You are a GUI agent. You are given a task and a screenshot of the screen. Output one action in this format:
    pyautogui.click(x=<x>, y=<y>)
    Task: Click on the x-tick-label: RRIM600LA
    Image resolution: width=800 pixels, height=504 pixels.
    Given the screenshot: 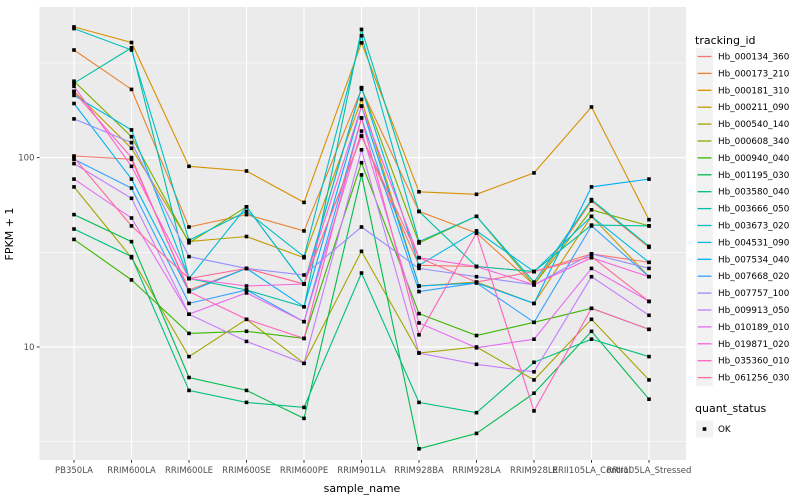 What is the action you would take?
    pyautogui.click(x=131, y=471)
    